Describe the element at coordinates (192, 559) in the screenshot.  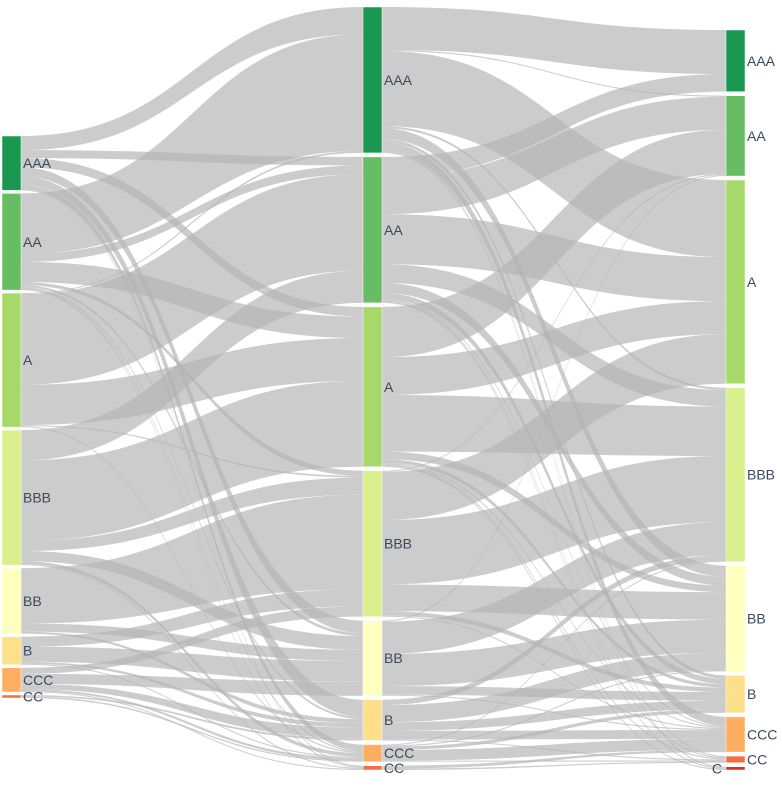
I see `link-bb-col0-to-bbb-col1` at that location.